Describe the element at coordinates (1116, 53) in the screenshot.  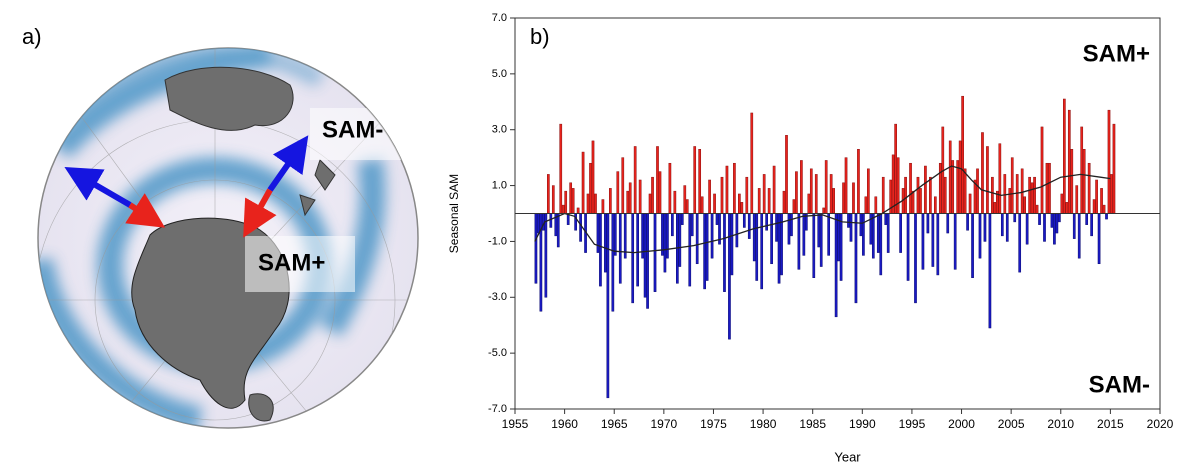
I see `annotation: SAM+` at that location.